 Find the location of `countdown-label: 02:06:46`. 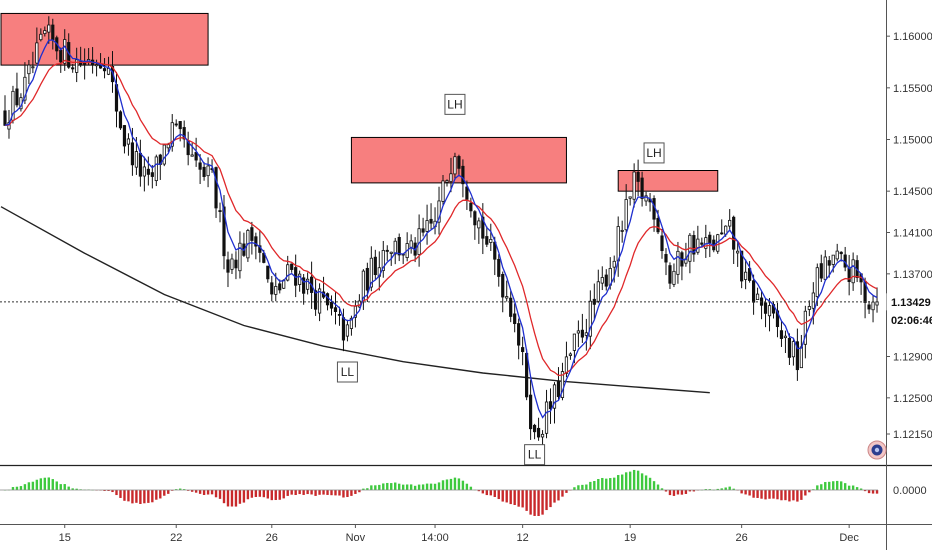

countdown-label: 02:06:46 is located at coordinates (911, 321).